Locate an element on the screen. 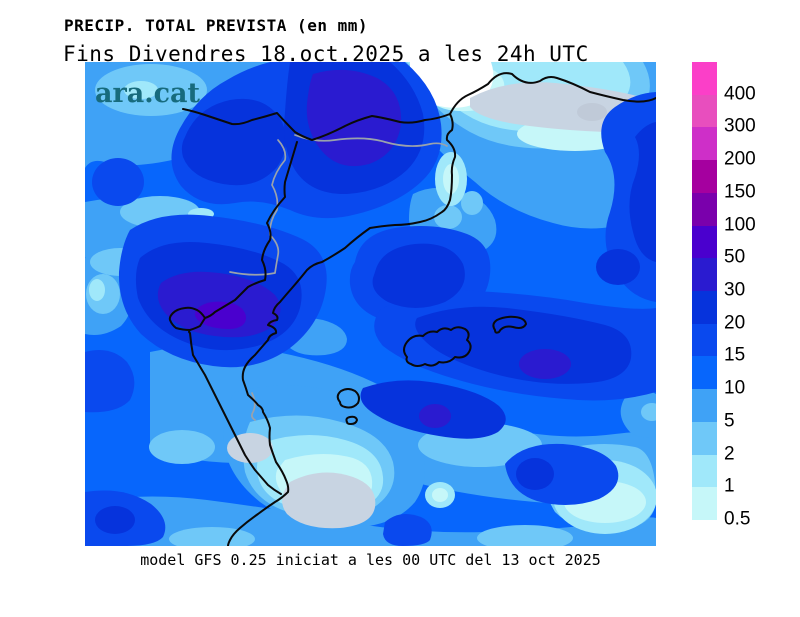 The image size is (800, 617). contour-50-100mm-max is located at coordinates (220, 315).